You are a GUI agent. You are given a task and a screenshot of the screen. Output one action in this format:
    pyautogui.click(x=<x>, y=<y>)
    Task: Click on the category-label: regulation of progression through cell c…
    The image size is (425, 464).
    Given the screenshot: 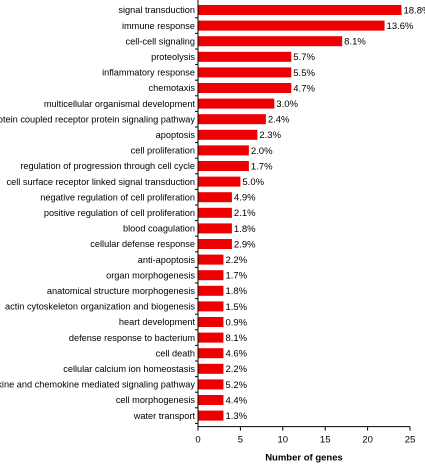 What is the action you would take?
    pyautogui.click(x=107, y=166)
    